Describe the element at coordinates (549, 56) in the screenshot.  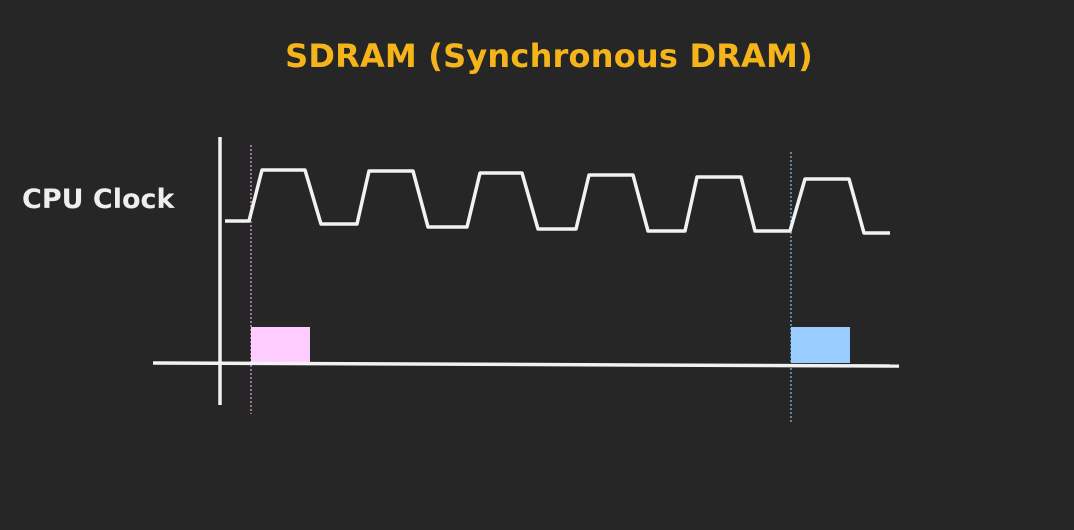
I see `slide-title: SDRAM (Synchronous DRAM)` at that location.